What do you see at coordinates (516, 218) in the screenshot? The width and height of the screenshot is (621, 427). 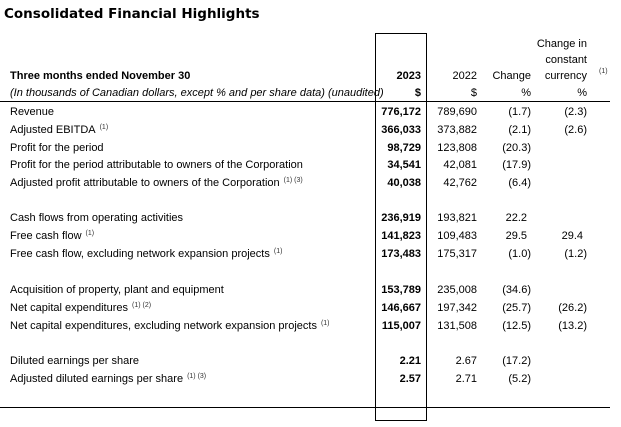 I see `value-change: 22.2` at bounding box center [516, 218].